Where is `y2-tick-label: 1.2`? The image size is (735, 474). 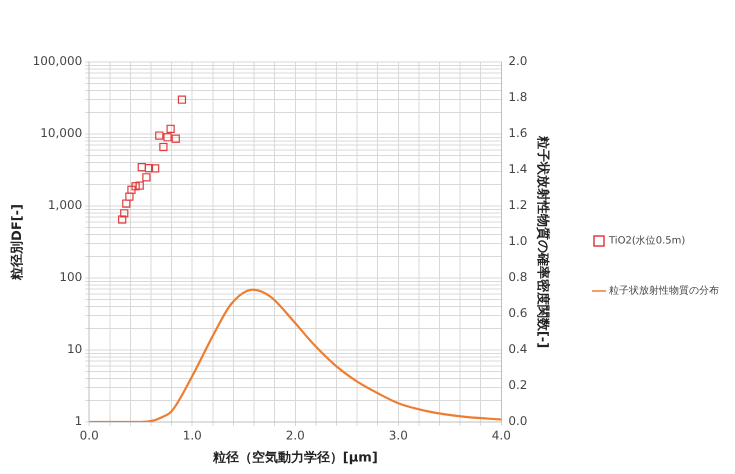 y2-tick-label: 1.2 is located at coordinates (518, 205).